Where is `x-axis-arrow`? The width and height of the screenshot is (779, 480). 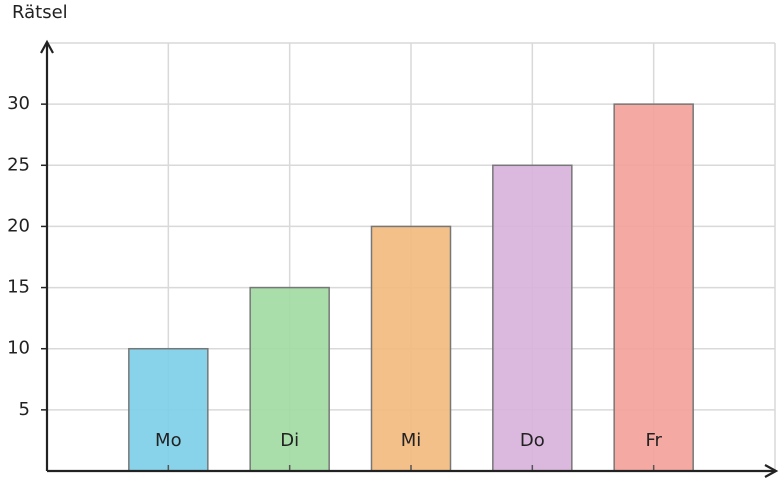 x-axis-arrow is located at coordinates (771, 471).